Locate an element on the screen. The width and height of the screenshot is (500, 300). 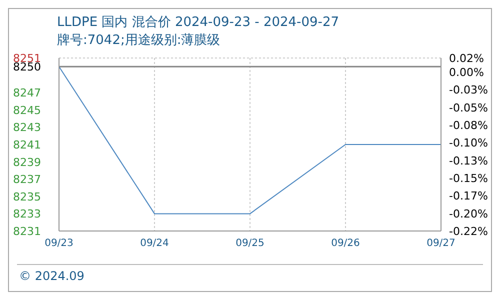
y-tick-label: 8243 is located at coordinates (27, 127).